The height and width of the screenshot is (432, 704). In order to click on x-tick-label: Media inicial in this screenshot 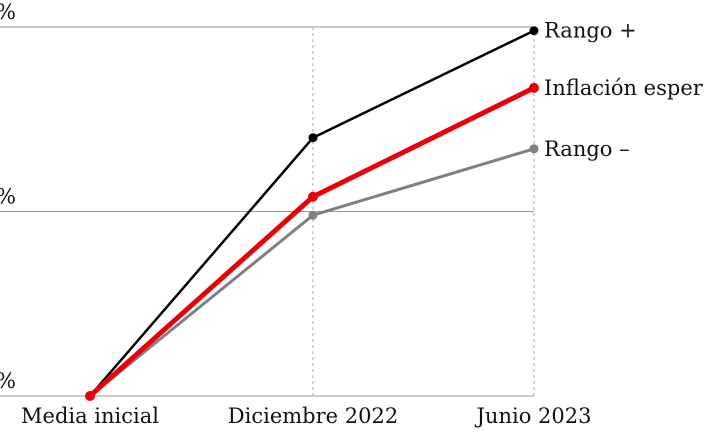, I will do `click(90, 416)`.